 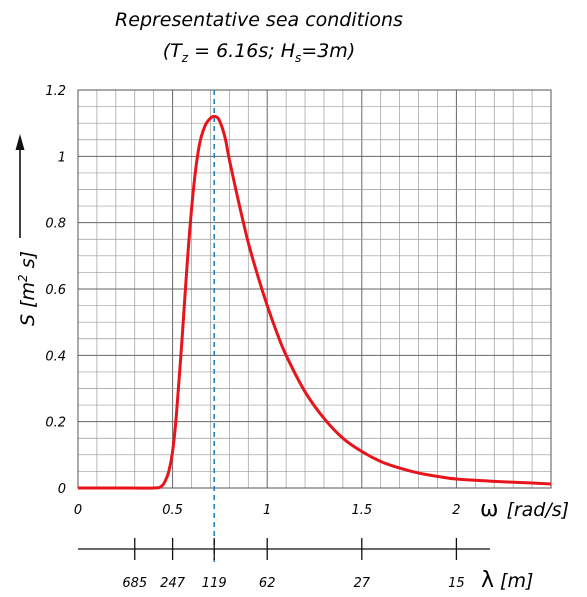 What do you see at coordinates (62, 157) in the screenshot?
I see `y-tick-label: 1` at bounding box center [62, 157].